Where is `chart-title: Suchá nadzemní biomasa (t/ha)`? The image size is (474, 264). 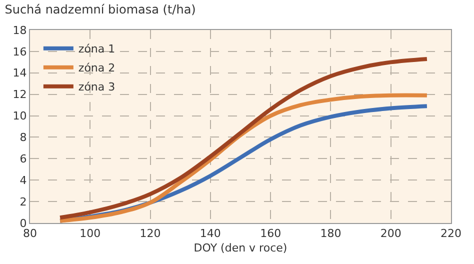
chart-title: Suchá nadzemní biomasa (t/ha) is located at coordinates (100, 9).